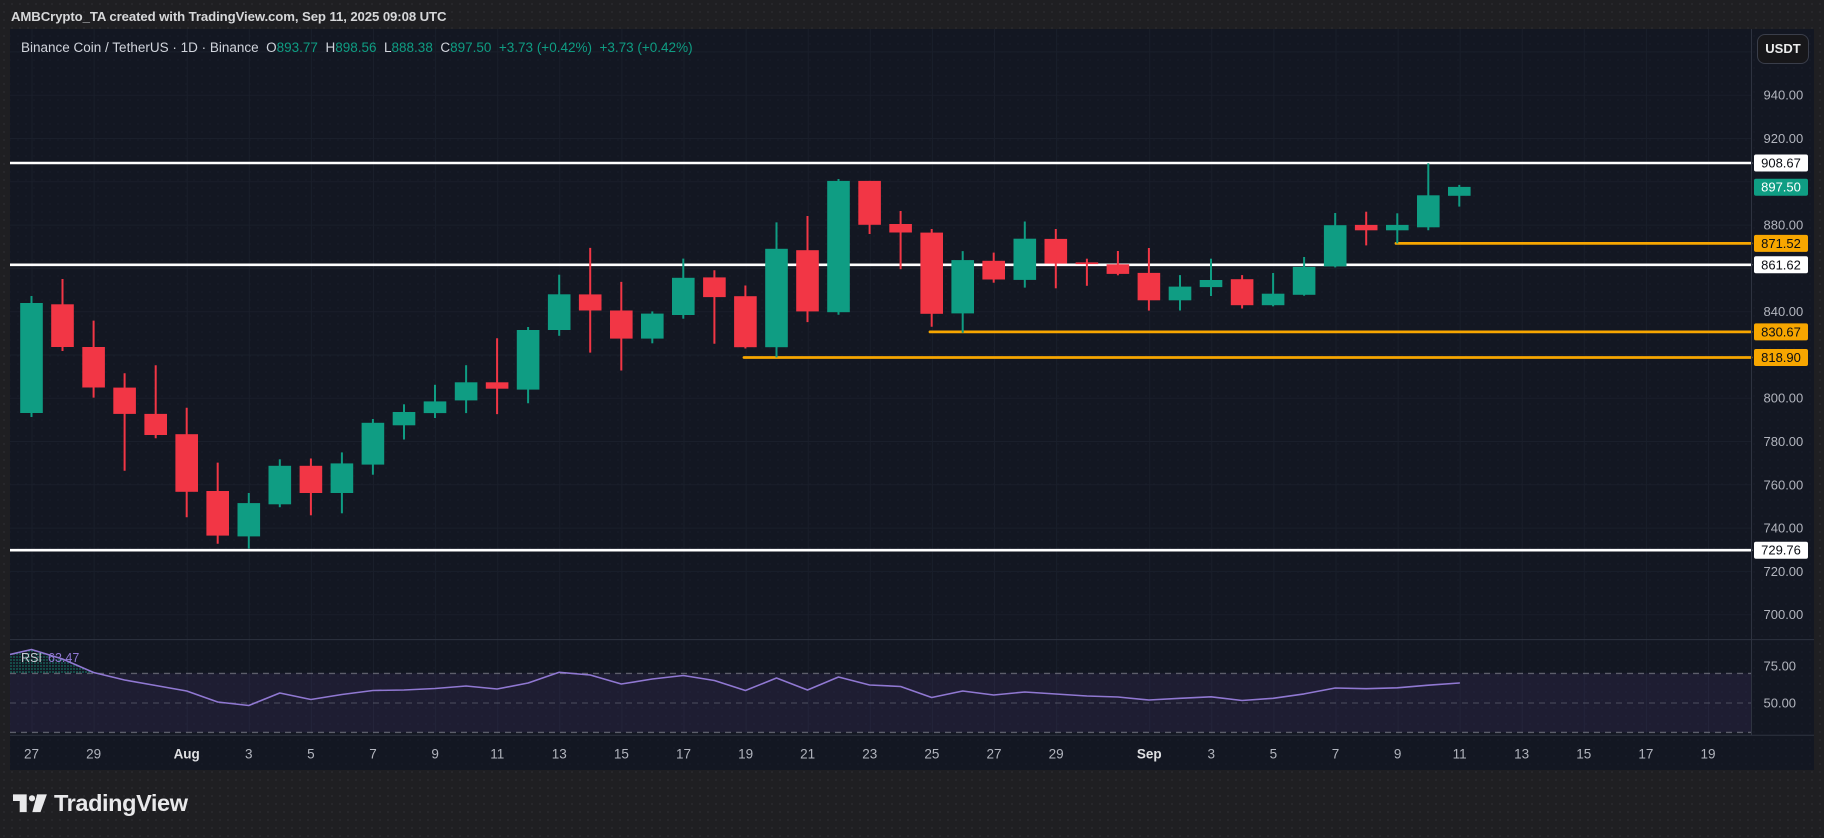 This screenshot has height=838, width=1824. I want to click on svg-text: 780.00, so click(1784, 441).